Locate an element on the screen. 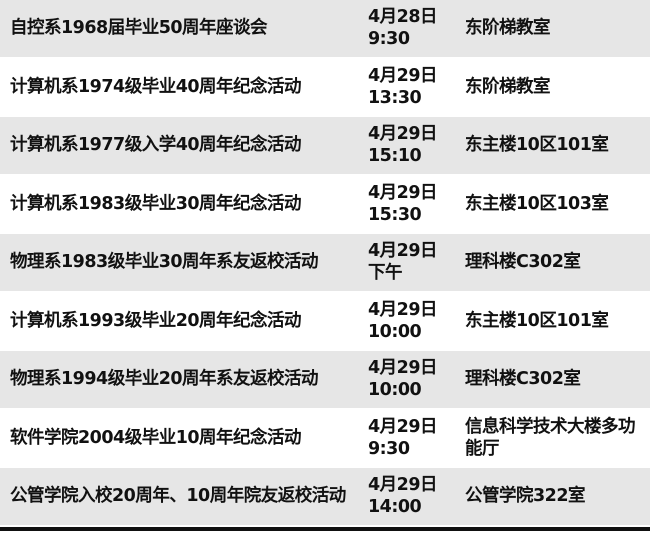  table-row: 计算机系1977级入学40周年纪念活动 4月29日 15:10 东主楼10区101室 is located at coordinates (325, 145).